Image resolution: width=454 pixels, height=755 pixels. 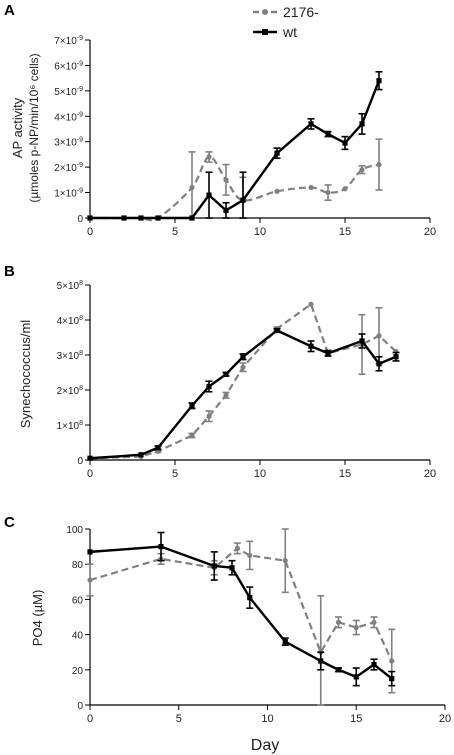 What do you see at coordinates (260, 474) in the screenshot?
I see `x-tick-label-b: 10` at bounding box center [260, 474].